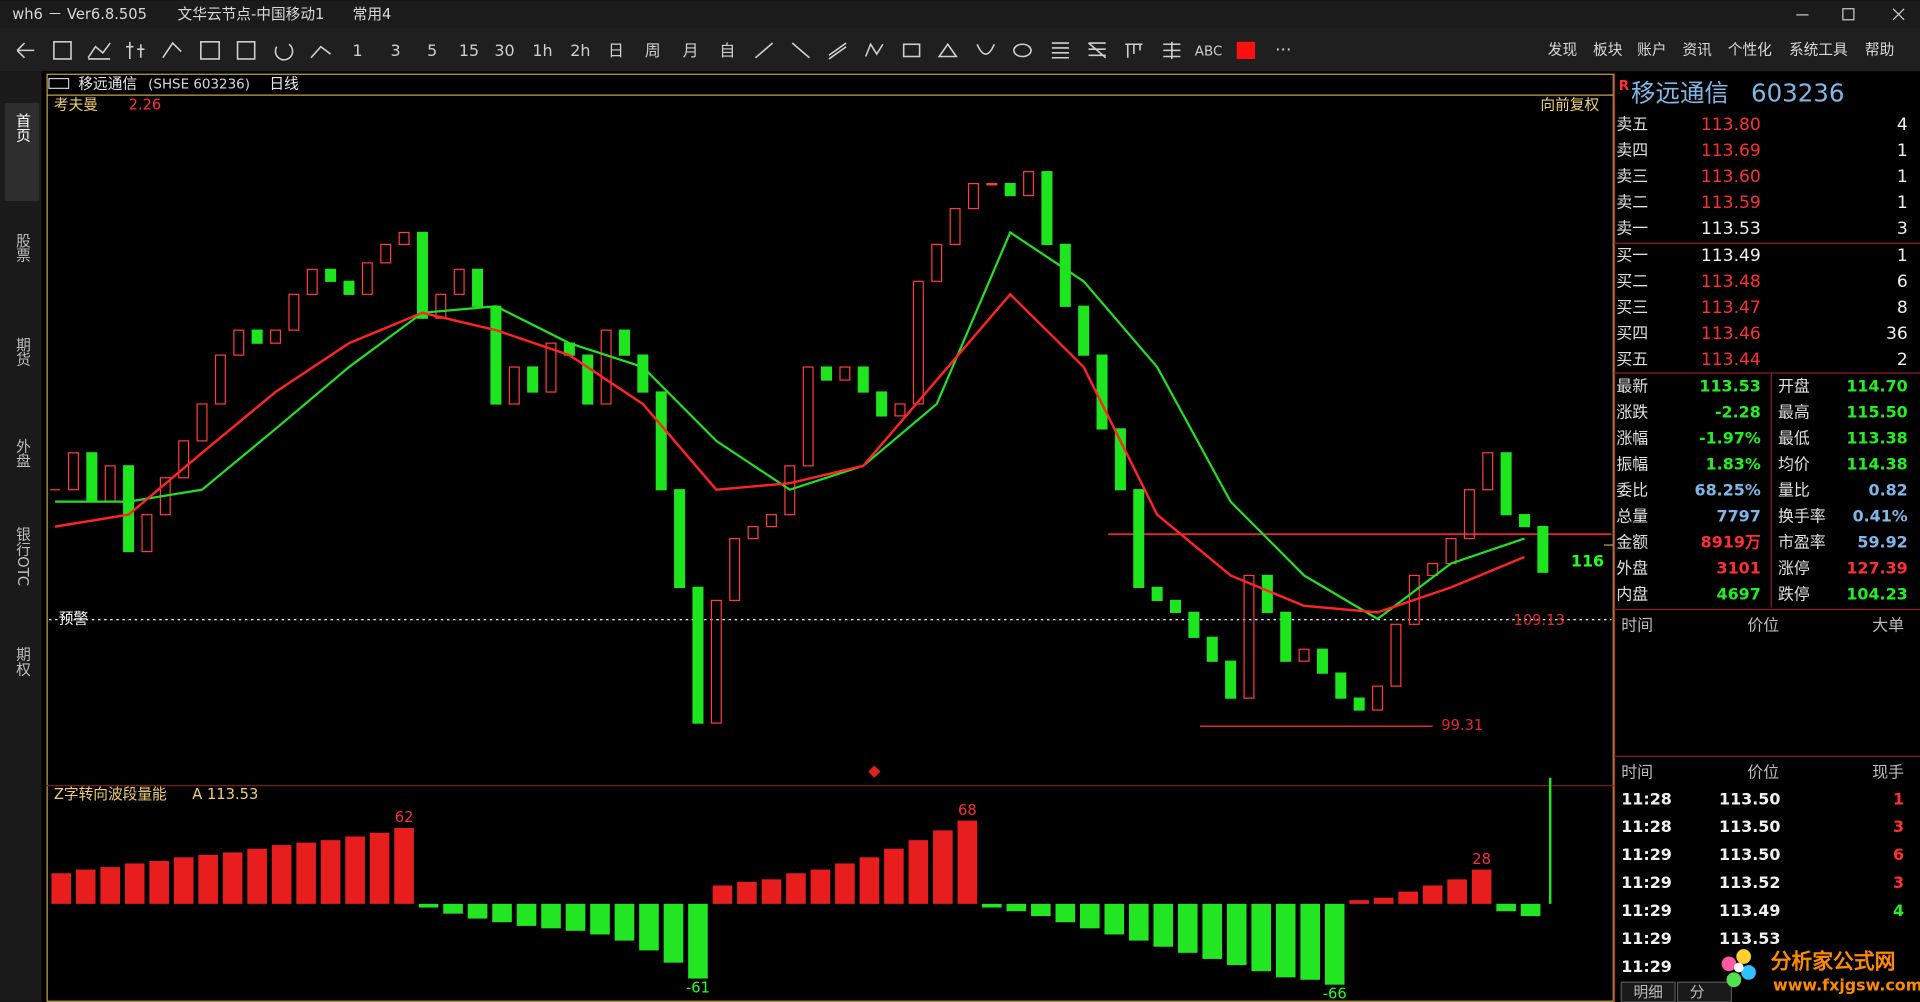 Image resolution: width=1920 pixels, height=1002 pixels. I want to click on side-tab-strip, so click(21, 536).